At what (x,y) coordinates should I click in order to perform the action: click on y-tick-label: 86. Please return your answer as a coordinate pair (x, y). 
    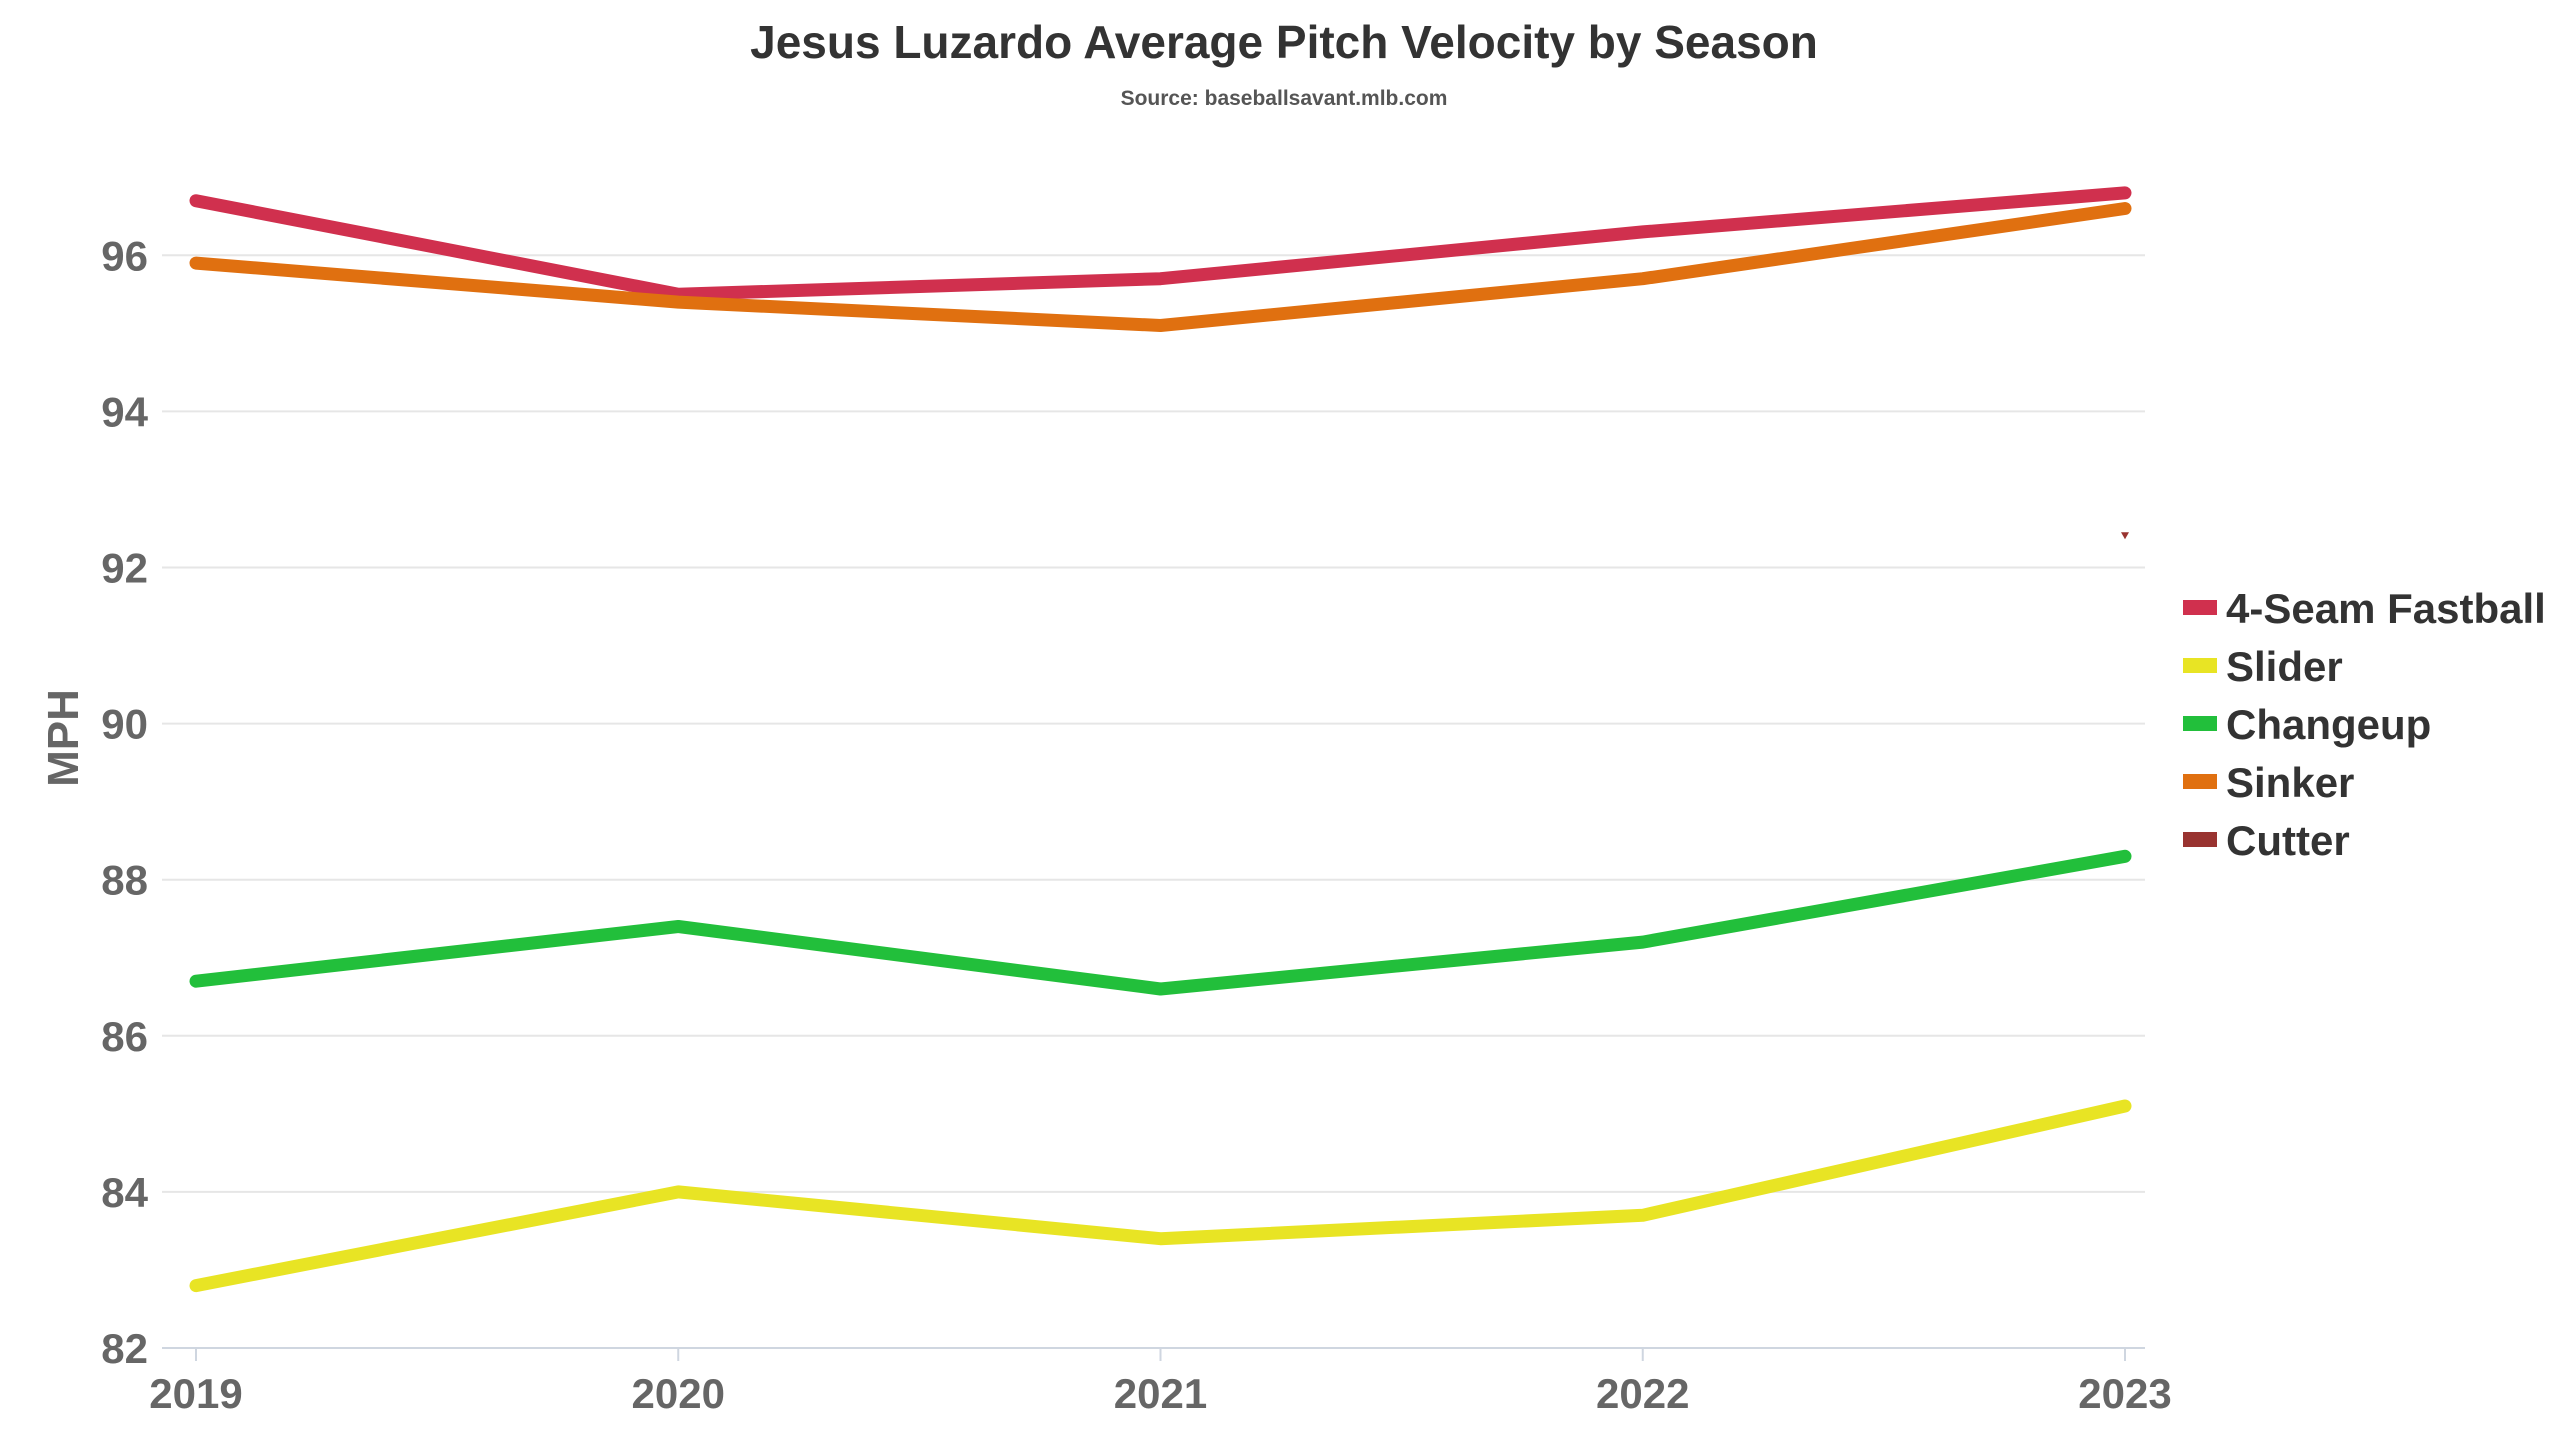
    Looking at the image, I should click on (124, 1036).